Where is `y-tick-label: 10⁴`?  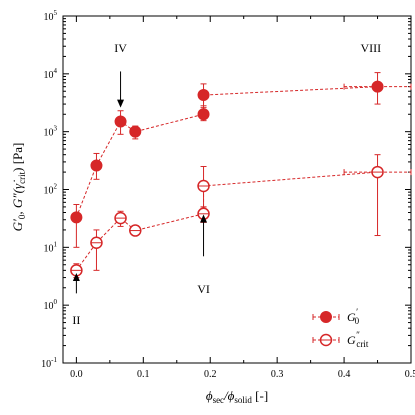 y-tick-label: 10⁴ is located at coordinates (51, 74).